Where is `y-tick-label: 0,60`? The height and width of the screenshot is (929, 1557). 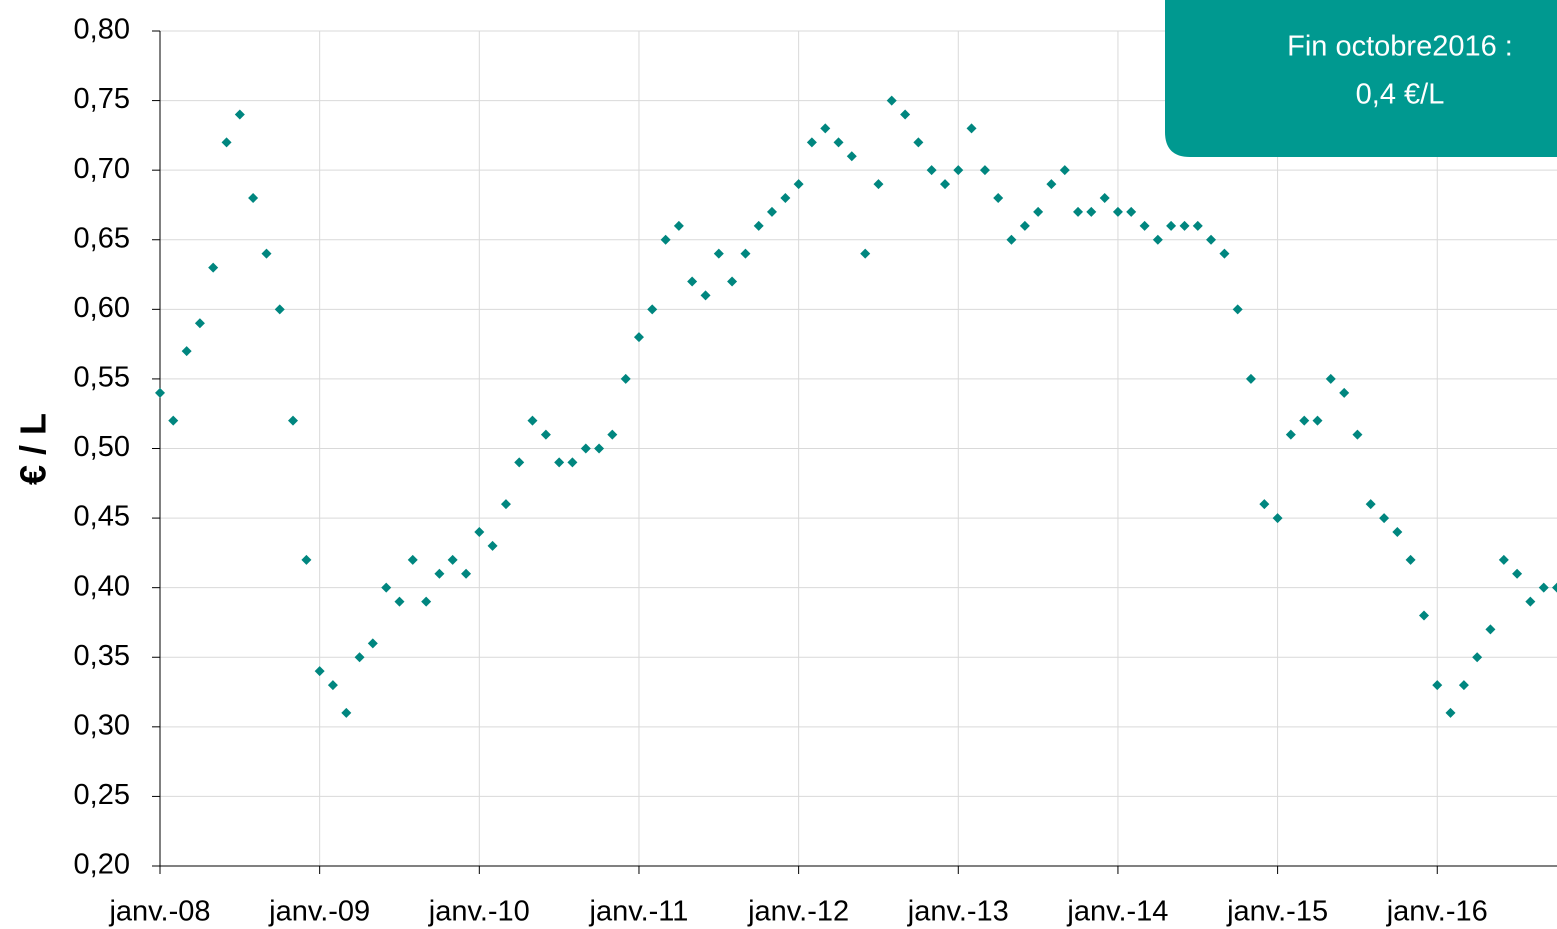
y-tick-label: 0,60 is located at coordinates (102, 308).